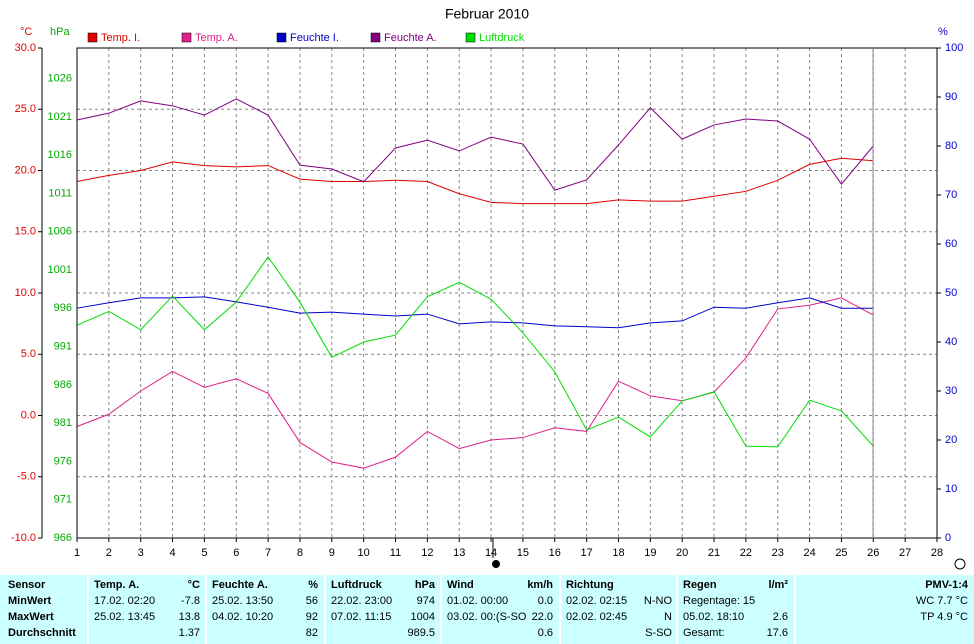  Describe the element at coordinates (313, 585) in the screenshot. I see `column-unit: %` at that location.